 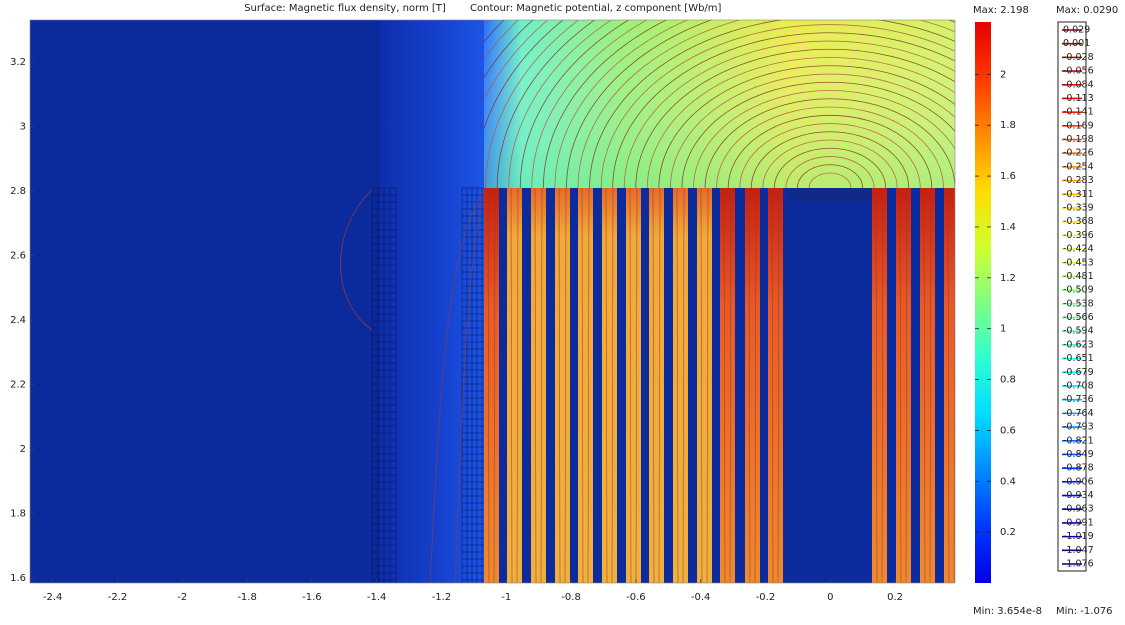 I want to click on colorbar-min: Min: 3.654e-8, so click(x=1007, y=611).